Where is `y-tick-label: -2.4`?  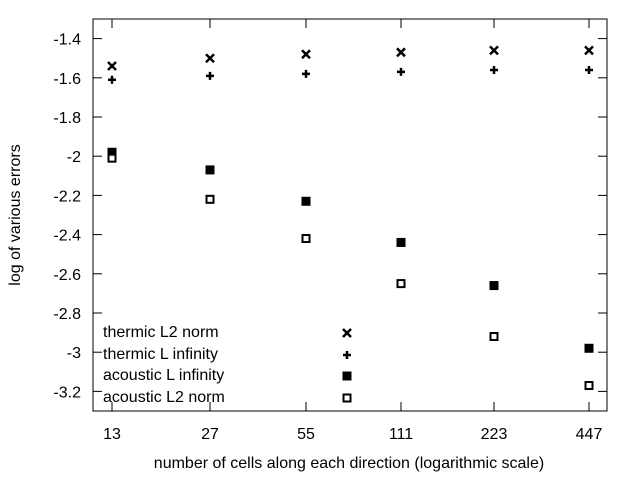
y-tick-label: -2.4 is located at coordinates (67, 236).